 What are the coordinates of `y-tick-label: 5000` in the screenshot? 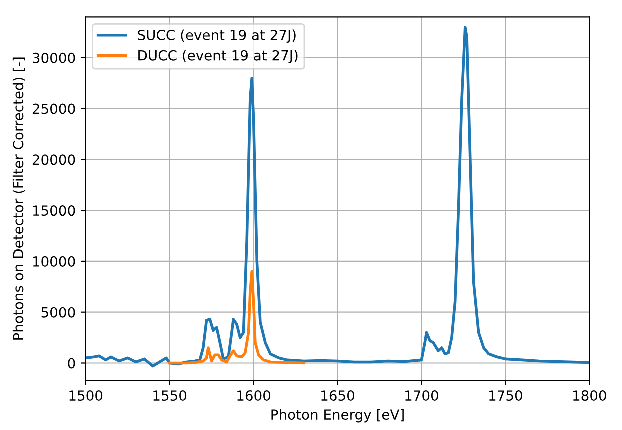 It's located at (59, 312).